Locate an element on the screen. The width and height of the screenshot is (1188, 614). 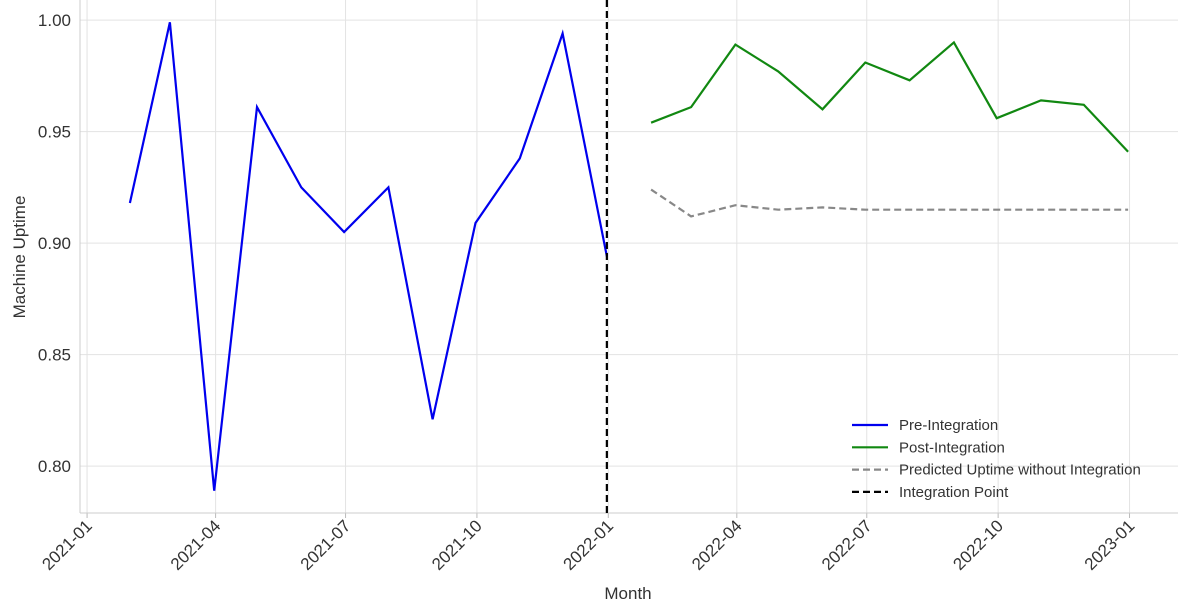
x-tick-label: 2021-01 is located at coordinates (67, 545).